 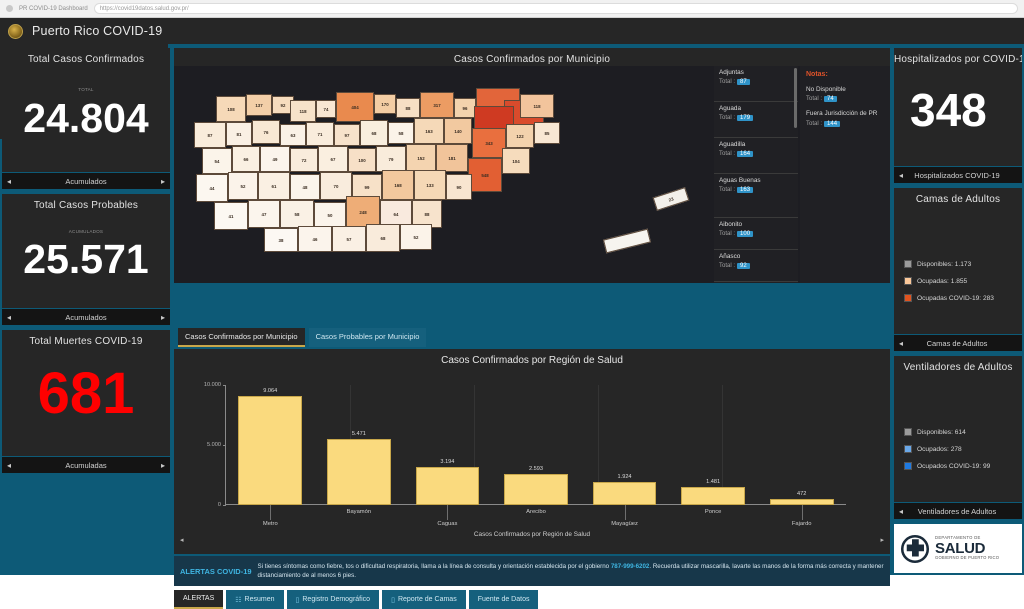 What do you see at coordinates (362, 160) in the screenshot?
I see `map-municipality: 100` at bounding box center [362, 160].